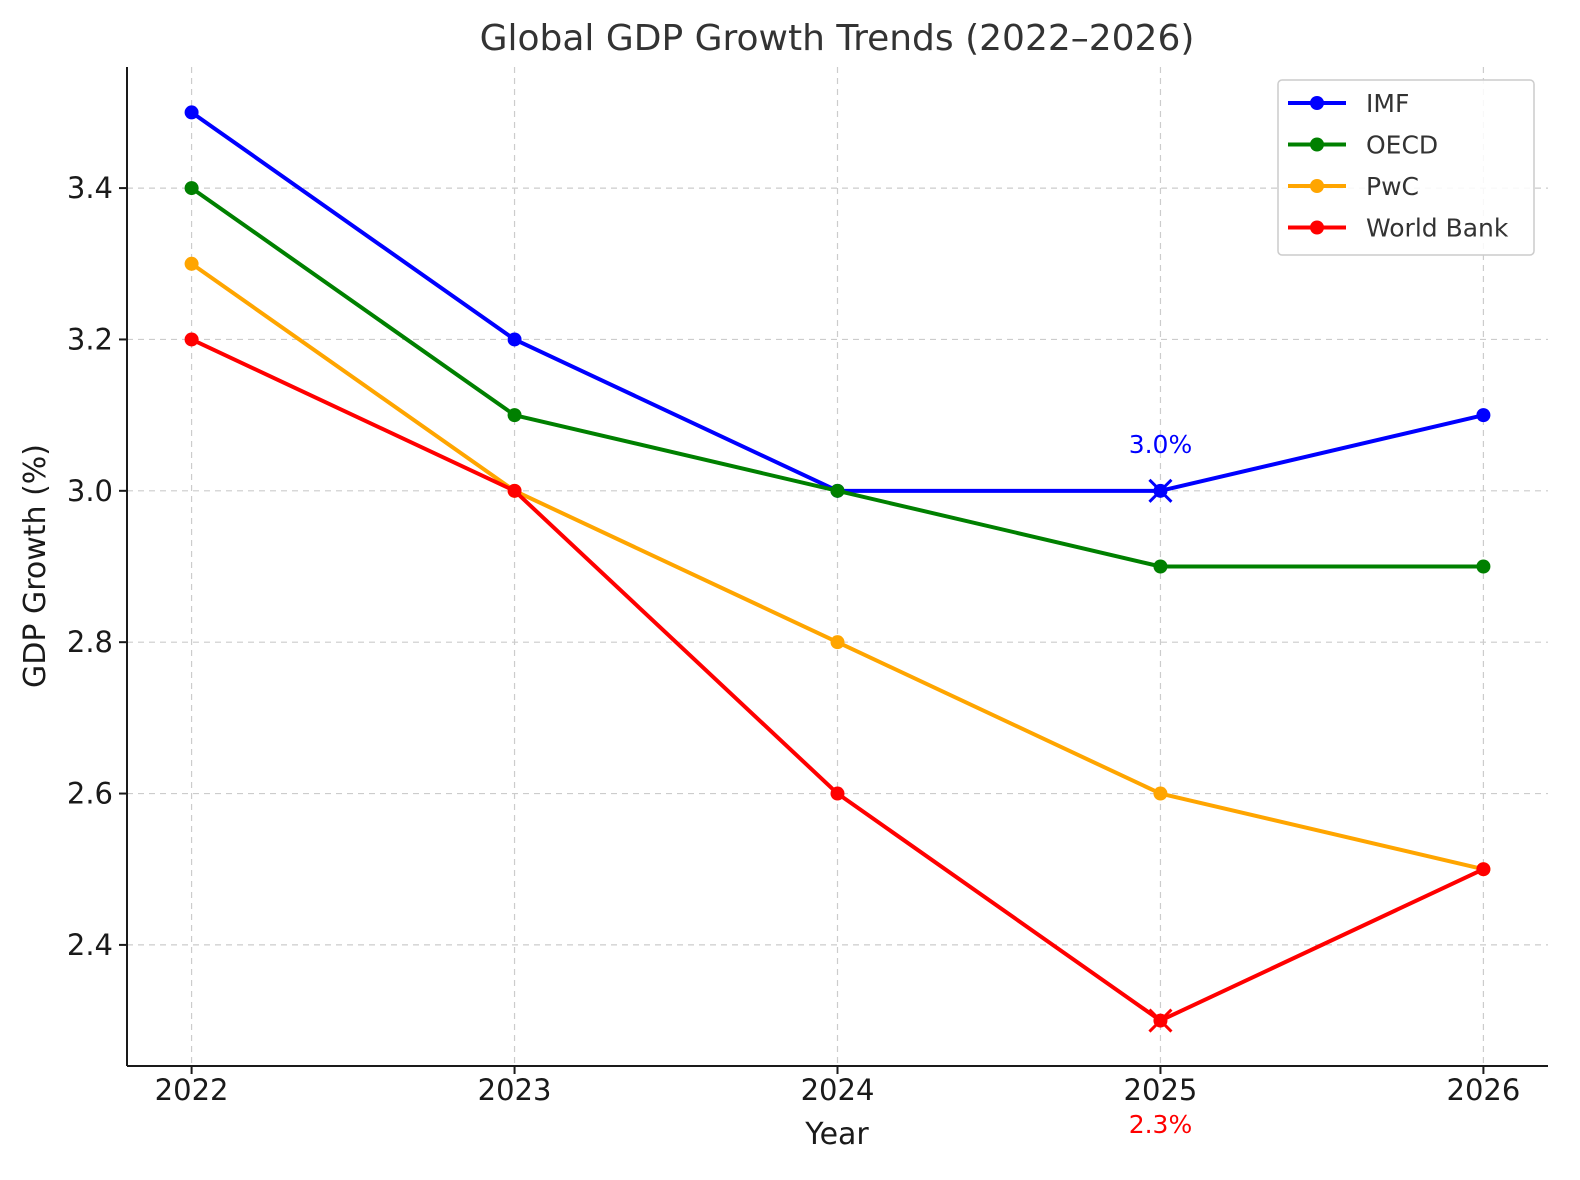  I want to click on chart-title: Global GDP Growth Trends (2022–2026), so click(837, 38).